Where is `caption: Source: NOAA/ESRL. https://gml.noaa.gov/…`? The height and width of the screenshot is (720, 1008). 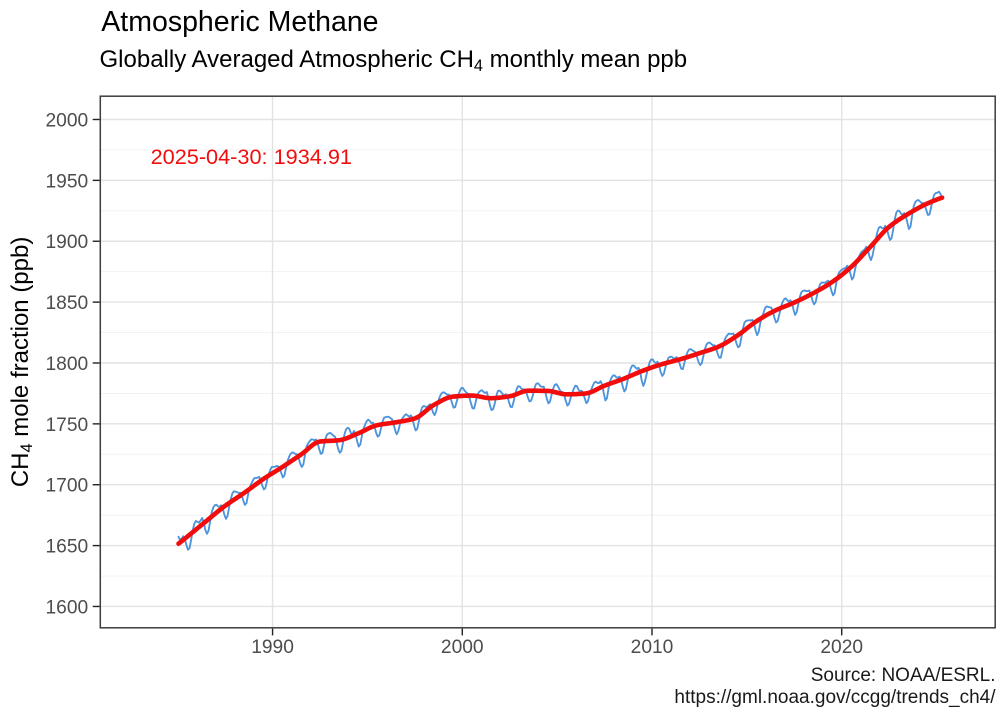 caption: Source: NOAA/ESRL. https://gml.noaa.gov/… is located at coordinates (834, 687).